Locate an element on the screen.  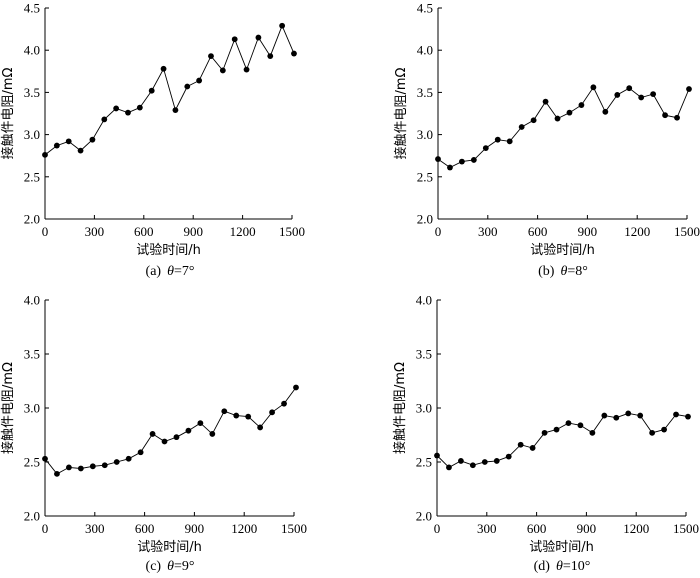
panel-caption: (d) θ=10° is located at coordinates (562, 566).